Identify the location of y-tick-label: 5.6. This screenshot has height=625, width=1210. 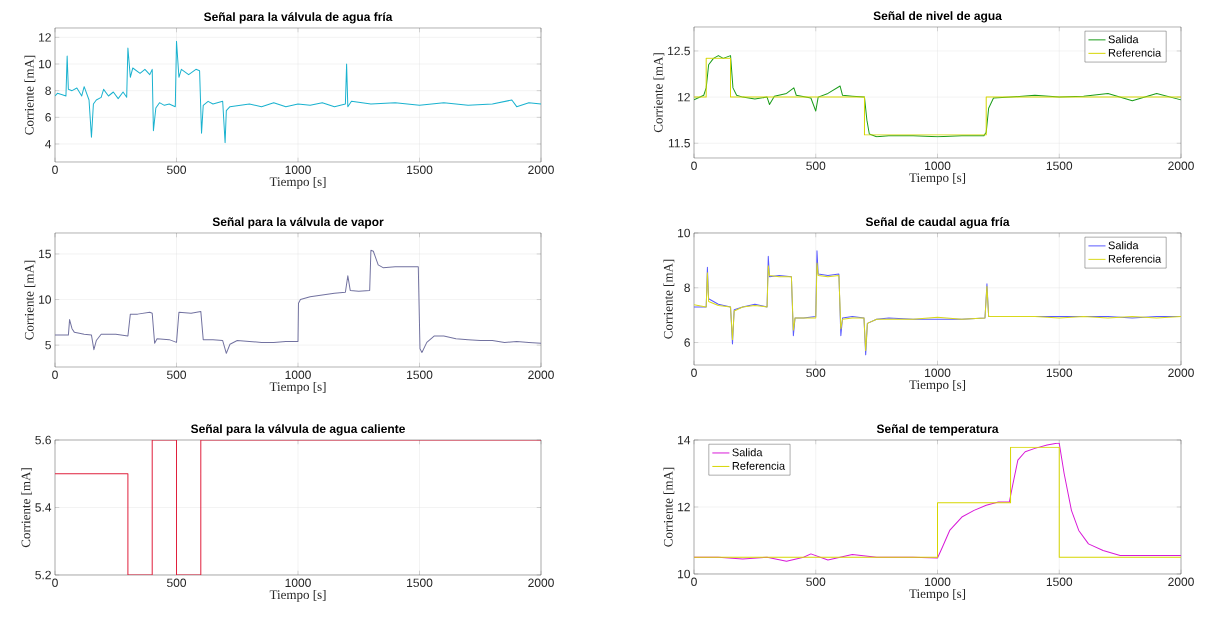
(43, 440).